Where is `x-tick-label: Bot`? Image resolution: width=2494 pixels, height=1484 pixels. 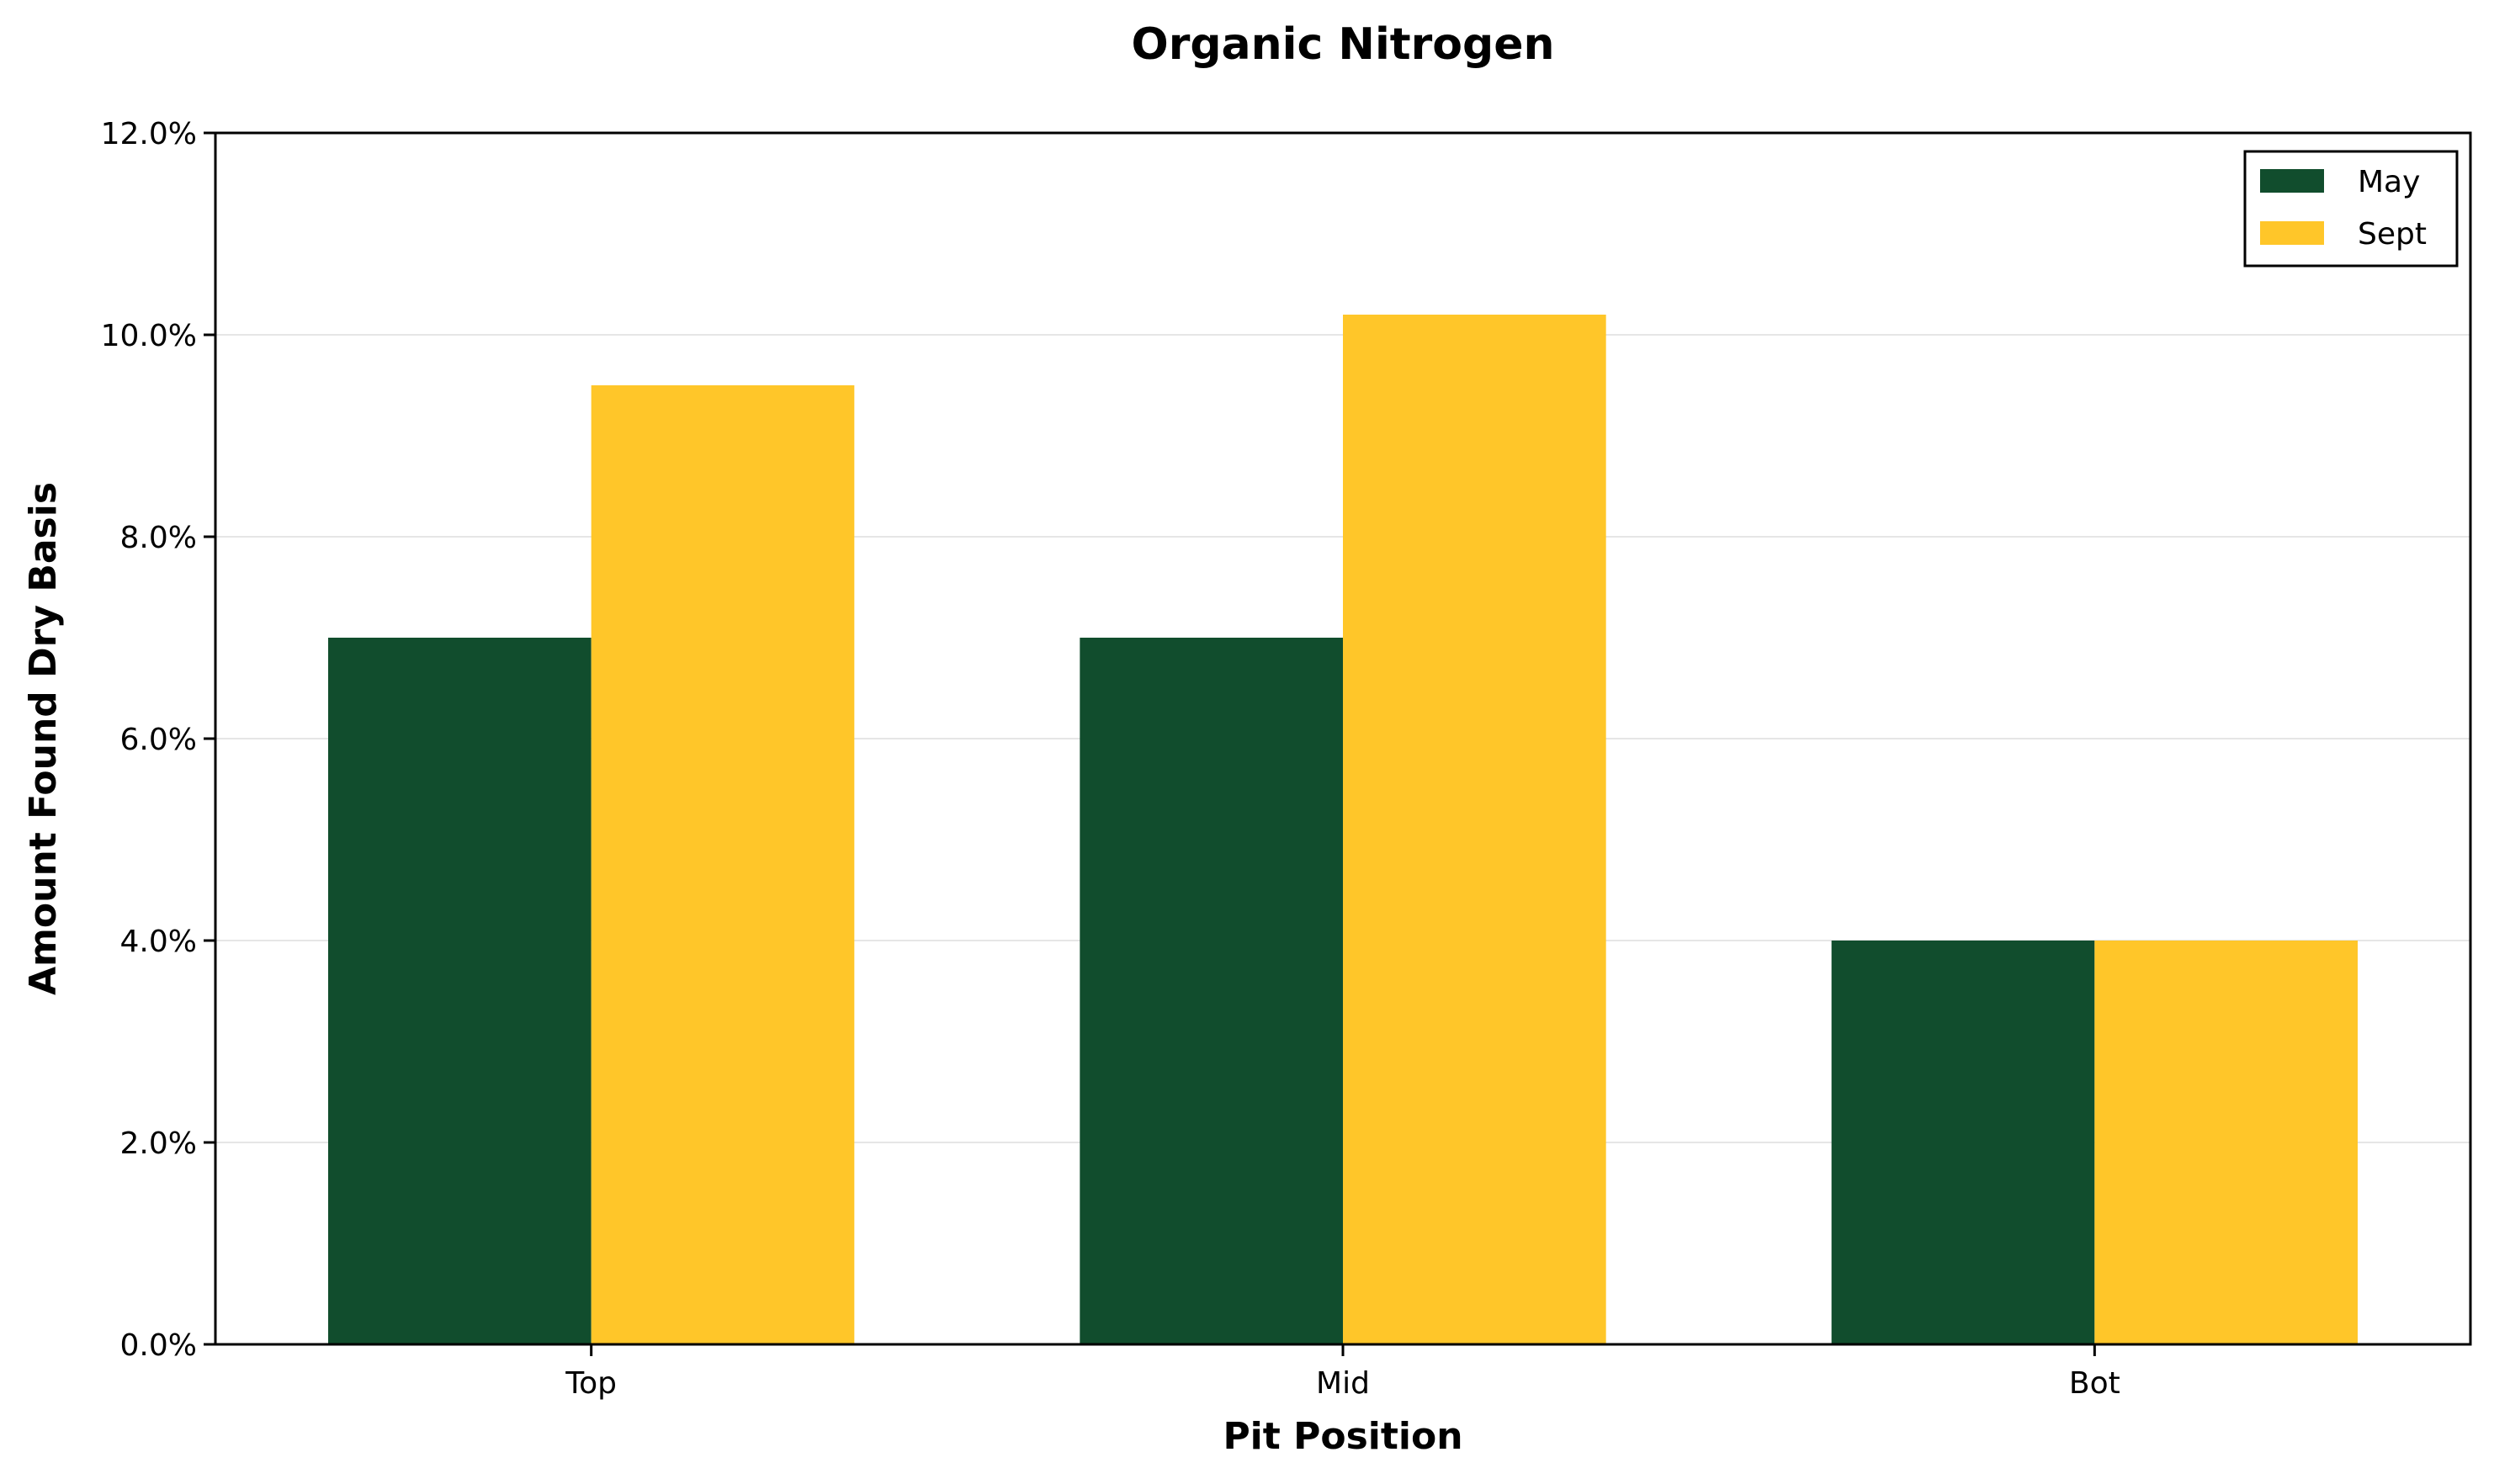 x-tick-label: Bot is located at coordinates (2094, 1383).